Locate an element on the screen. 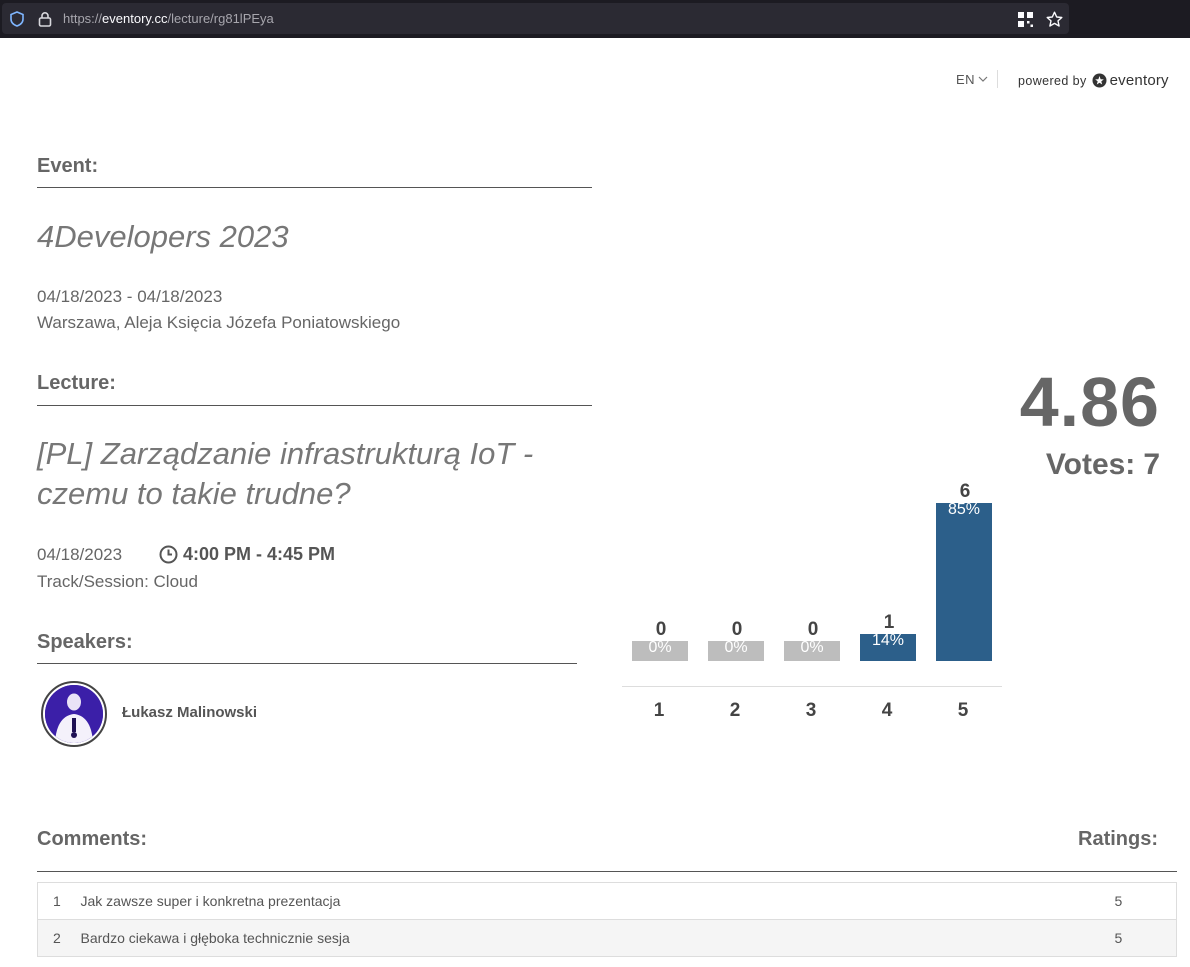 The height and width of the screenshot is (967, 1190). language-label: EN is located at coordinates (966, 79).